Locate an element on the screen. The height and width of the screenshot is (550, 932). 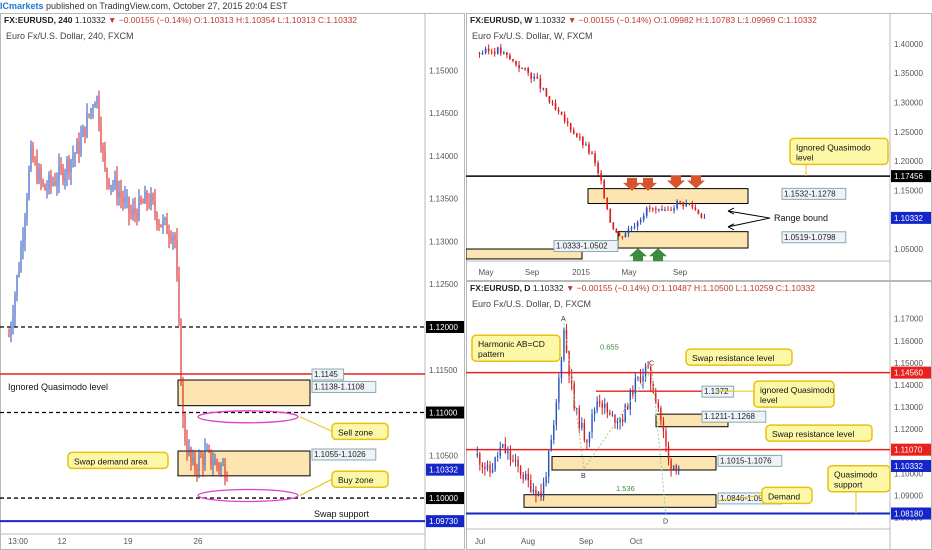
daily-change: ▼ −0.00155 (−0.14%) is located at coordinates (607, 288).